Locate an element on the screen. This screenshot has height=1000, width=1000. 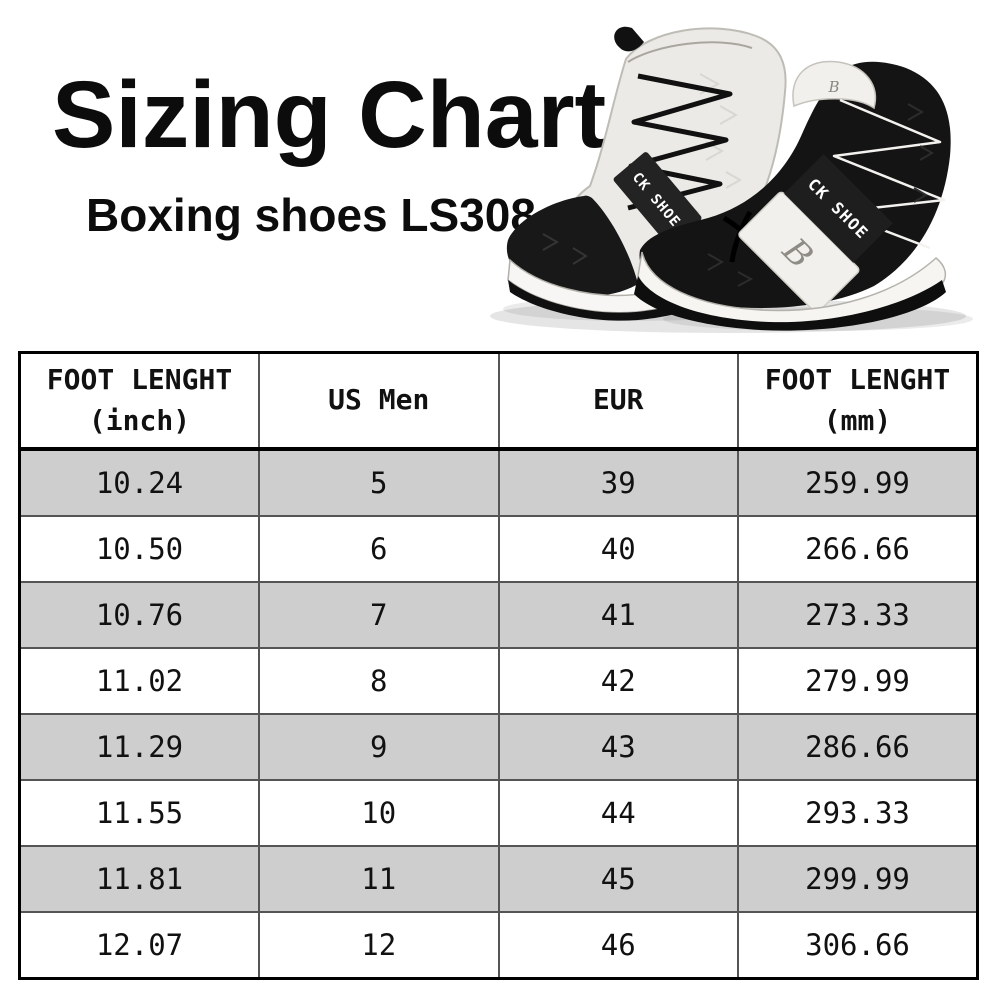
table-row: 11.29 9 43 286.66 is located at coordinates (498, 746).